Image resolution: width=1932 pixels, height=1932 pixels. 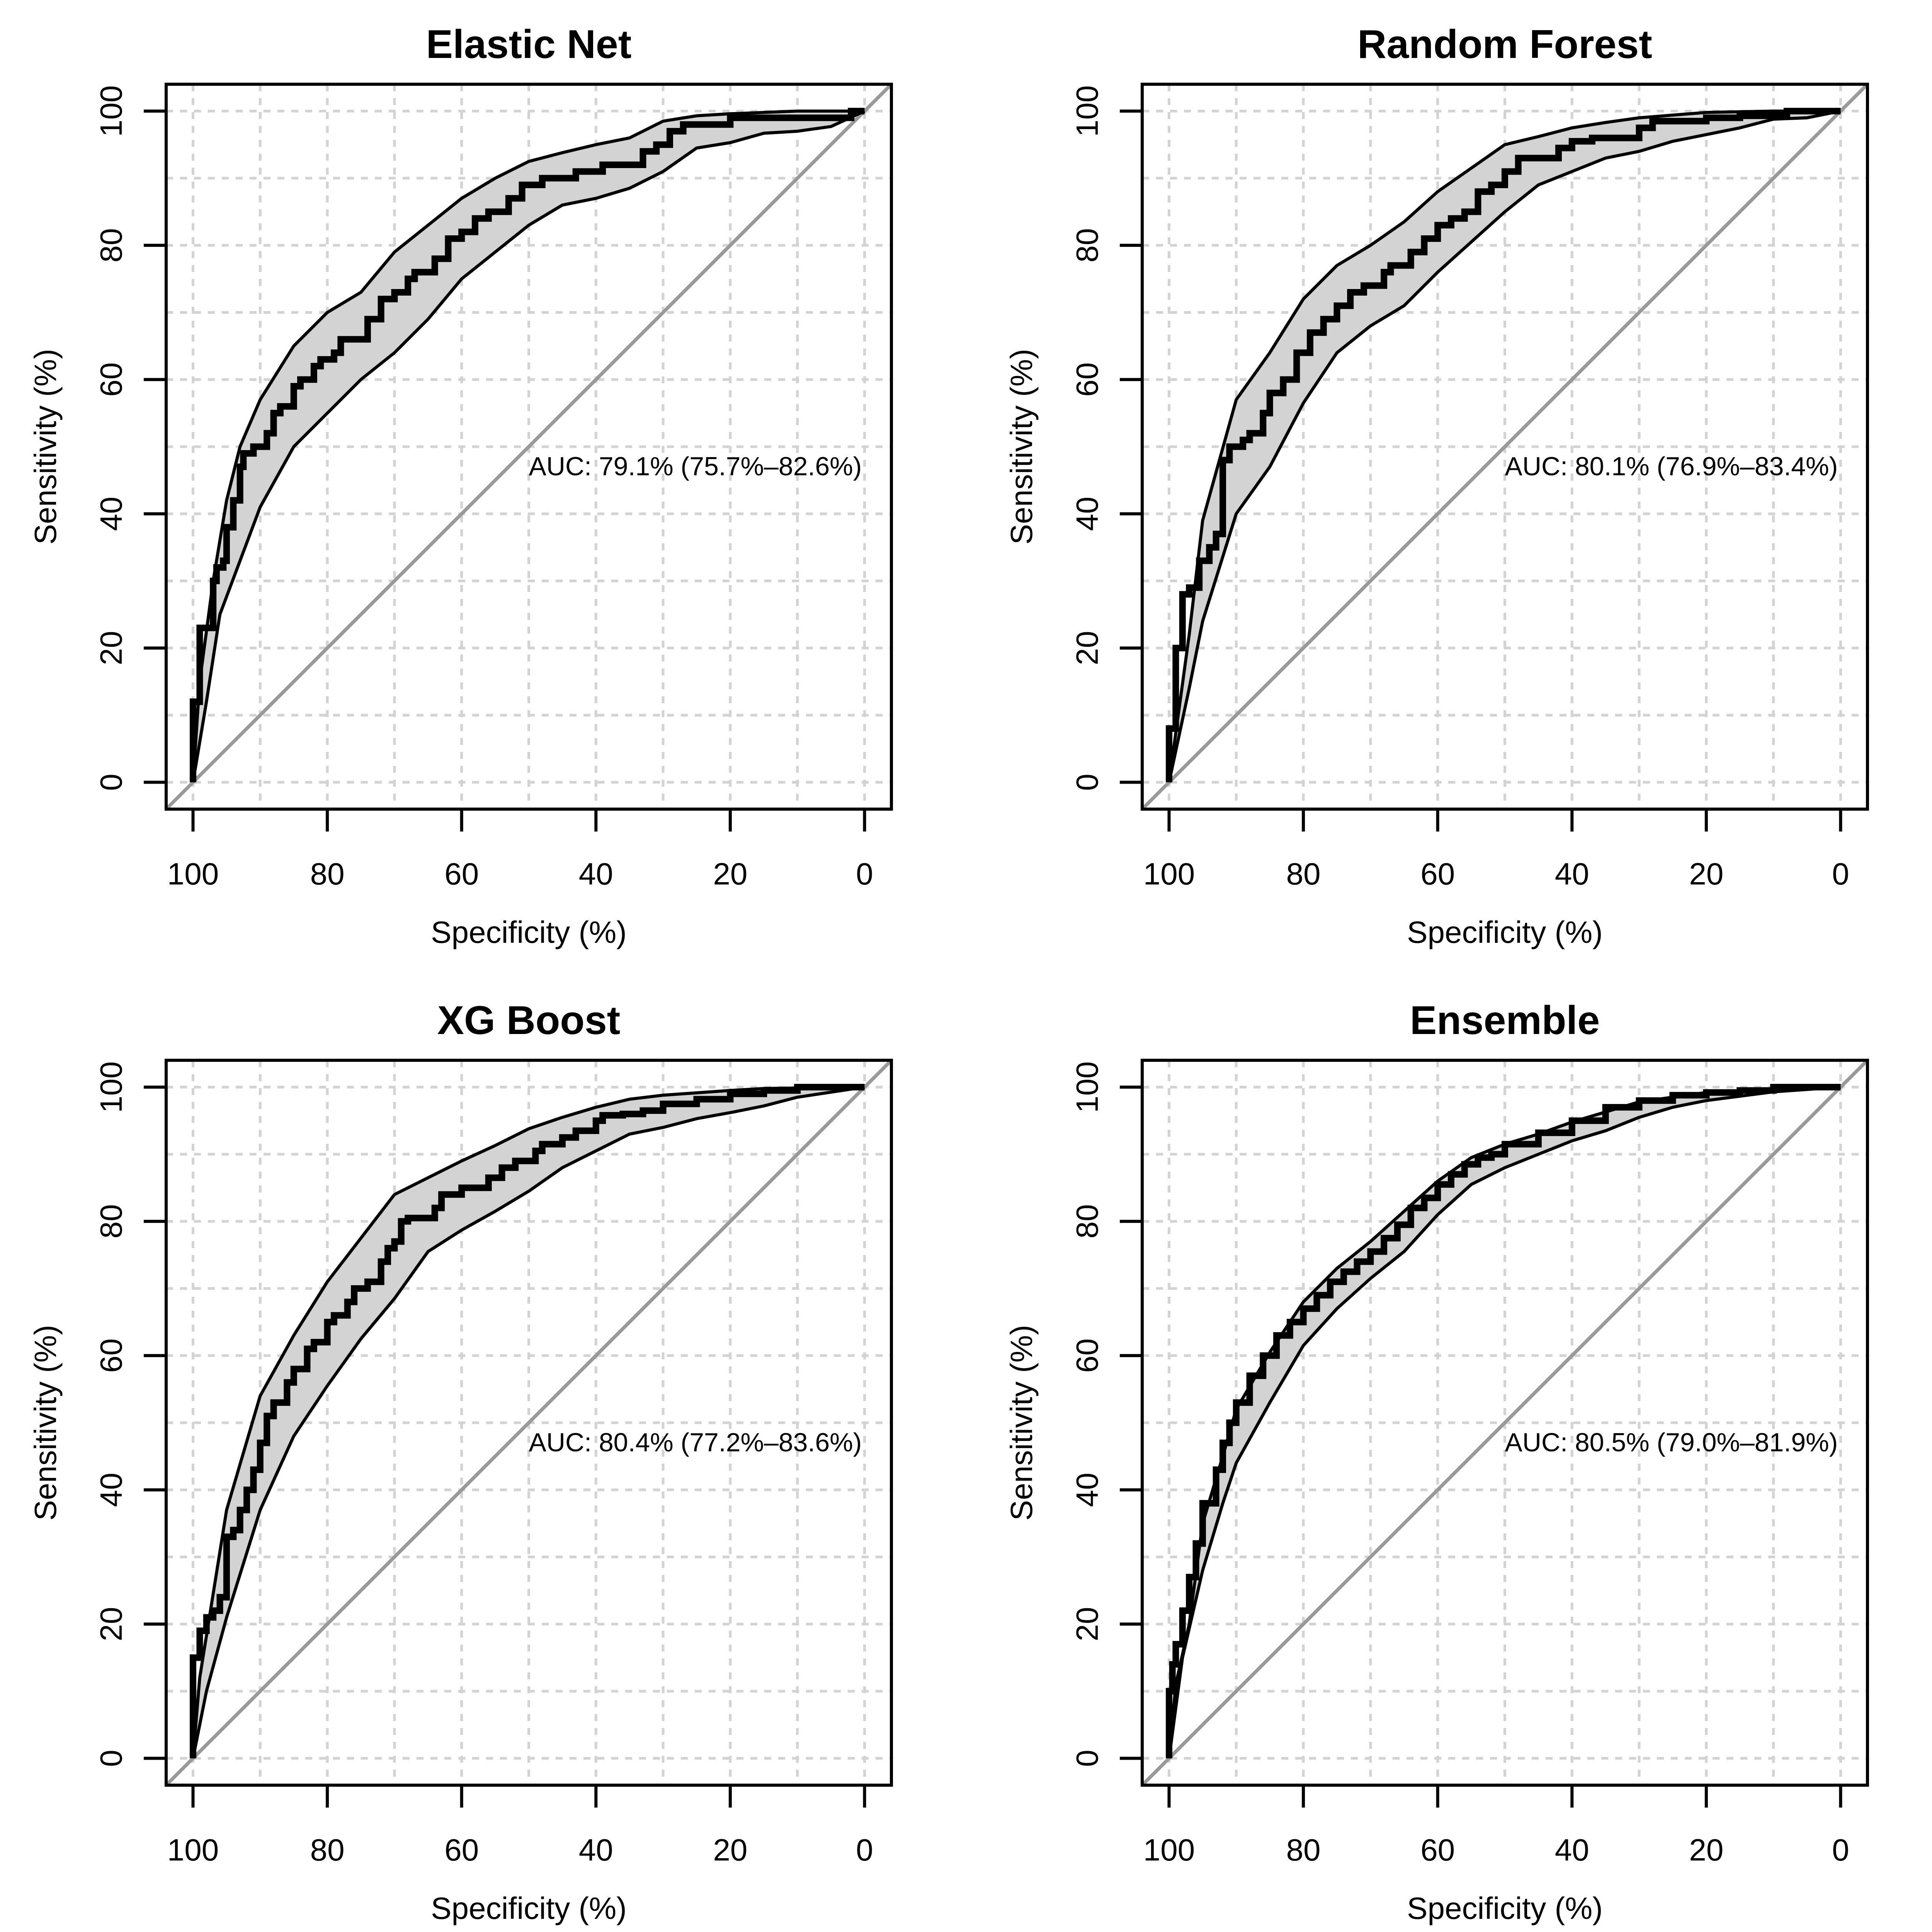 I want to click on chart-title: Elastic Net, so click(x=529, y=45).